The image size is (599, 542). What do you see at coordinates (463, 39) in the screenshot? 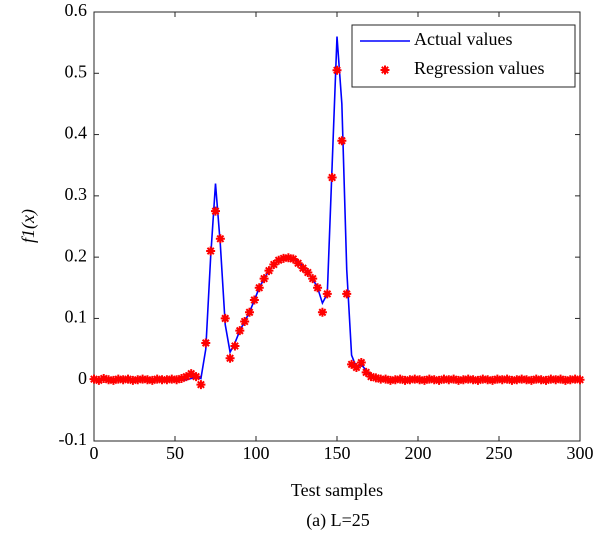
I see `legend-label: Actual values` at bounding box center [463, 39].